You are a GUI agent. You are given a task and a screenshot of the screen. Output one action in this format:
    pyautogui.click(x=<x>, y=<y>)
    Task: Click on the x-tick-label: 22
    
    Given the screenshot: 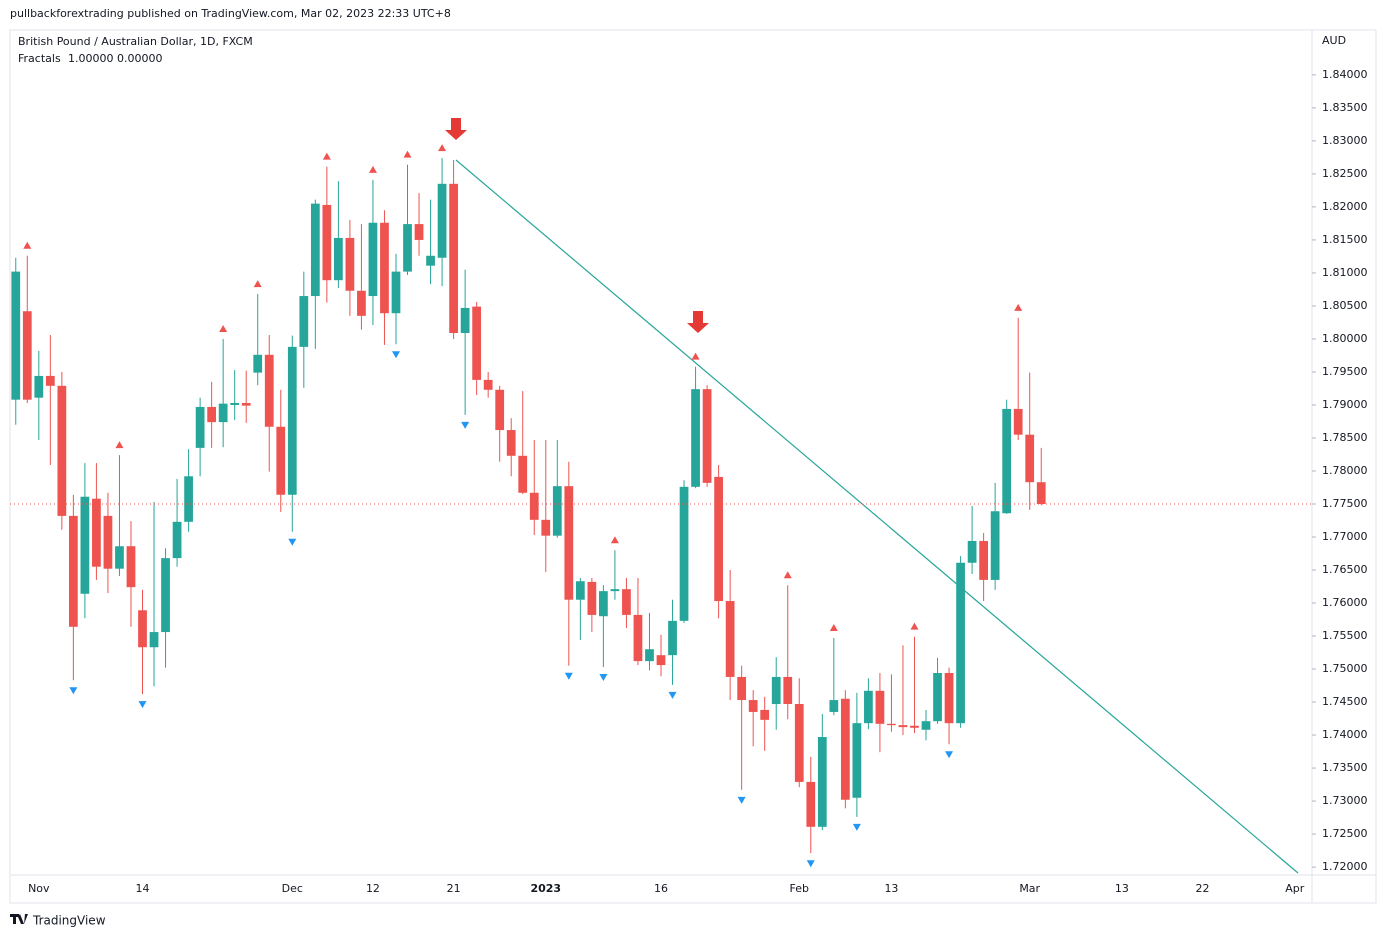 What is the action you would take?
    pyautogui.click(x=1203, y=888)
    